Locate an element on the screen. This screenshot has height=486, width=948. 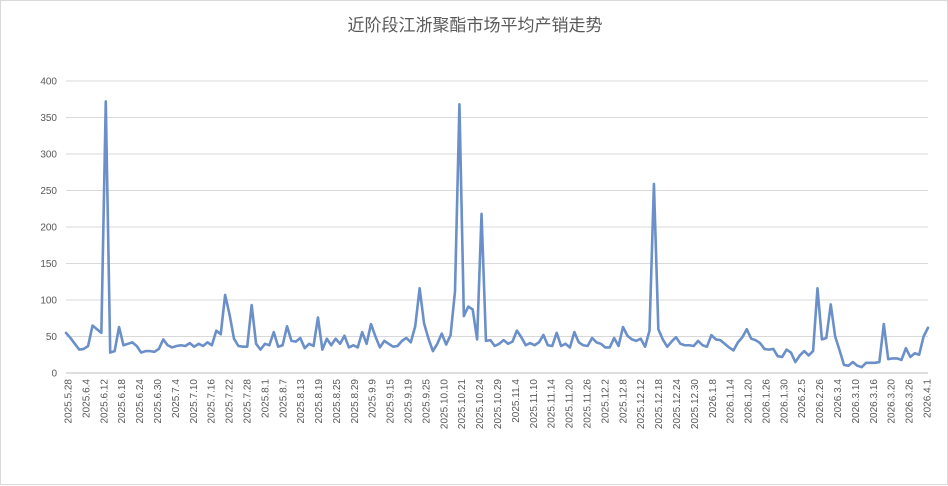
x-tick-label: 2025.6.18 is located at coordinates (122, 401).